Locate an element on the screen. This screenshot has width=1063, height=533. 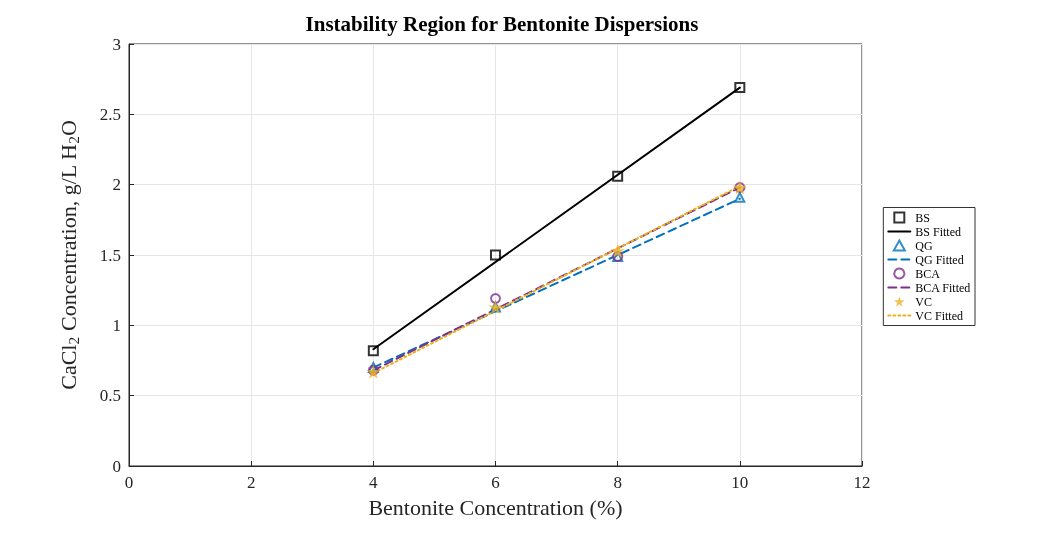
x-tick-label: 10 is located at coordinates (740, 482).